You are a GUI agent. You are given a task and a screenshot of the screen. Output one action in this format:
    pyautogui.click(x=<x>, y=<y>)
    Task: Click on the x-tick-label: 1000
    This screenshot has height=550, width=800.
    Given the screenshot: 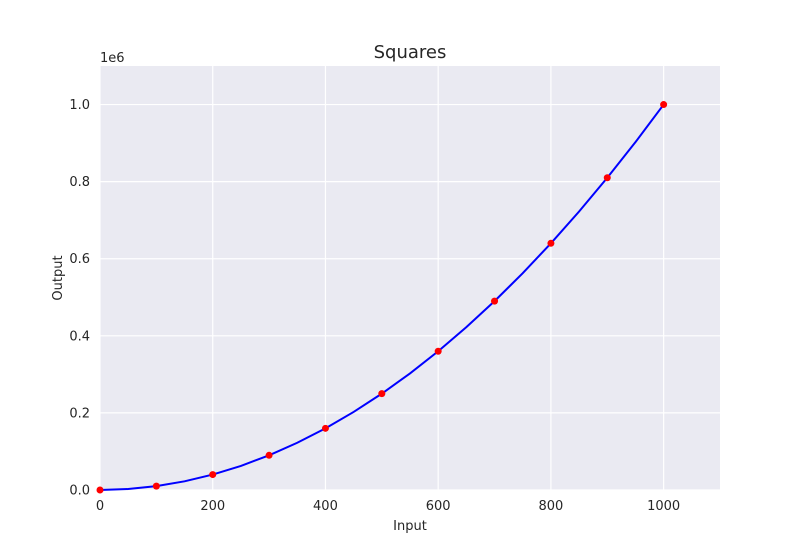 What is the action you would take?
    pyautogui.click(x=663, y=506)
    